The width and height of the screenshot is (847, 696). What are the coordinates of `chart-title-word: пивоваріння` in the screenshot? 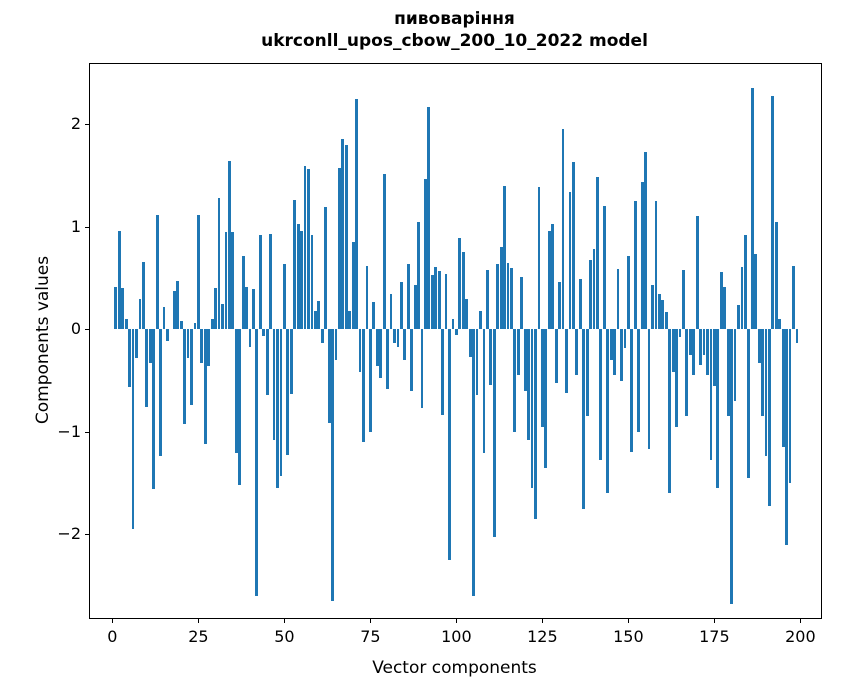 It's located at (454, 19).